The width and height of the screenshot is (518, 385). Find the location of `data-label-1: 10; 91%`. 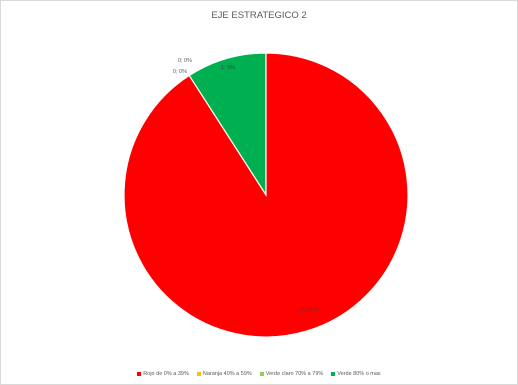

data-label-1: 10; 91% is located at coordinates (308, 310).